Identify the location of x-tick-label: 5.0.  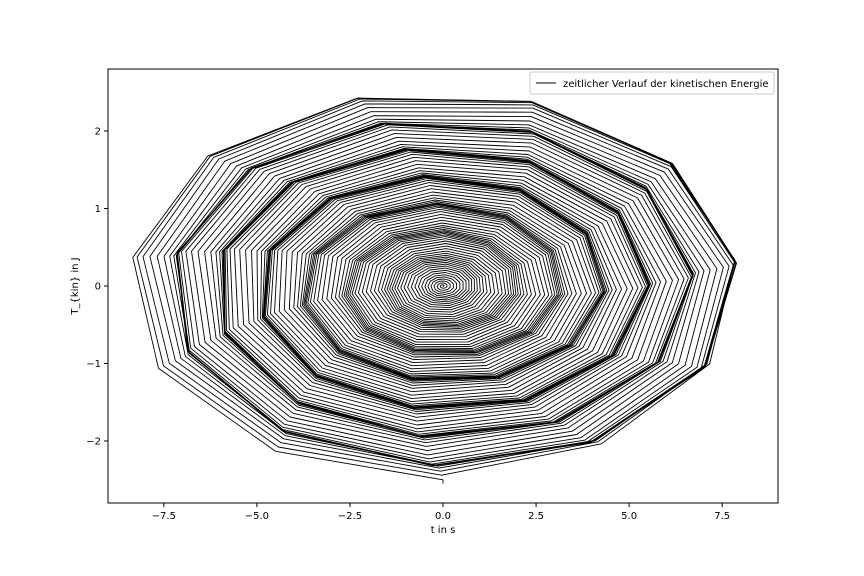
(629, 516).